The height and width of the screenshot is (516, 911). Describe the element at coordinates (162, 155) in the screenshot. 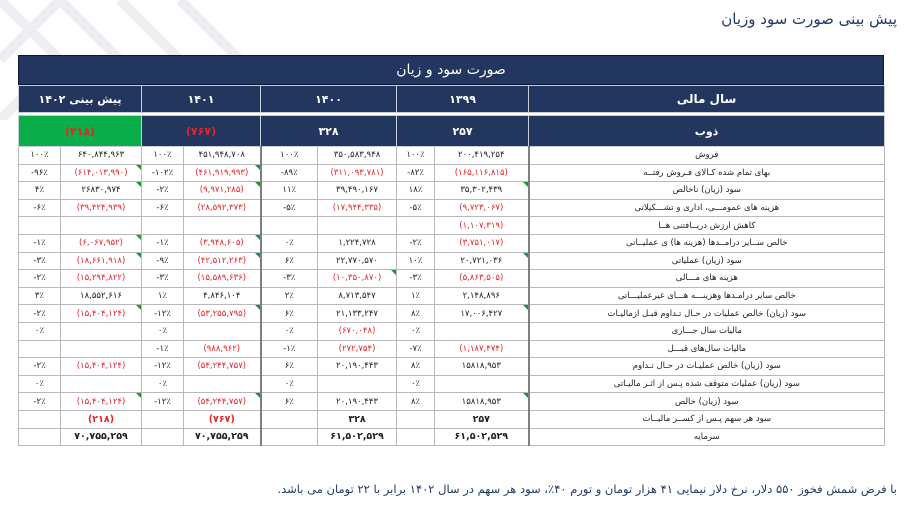

I see `pct-1401: ۱۰۰٪` at that location.